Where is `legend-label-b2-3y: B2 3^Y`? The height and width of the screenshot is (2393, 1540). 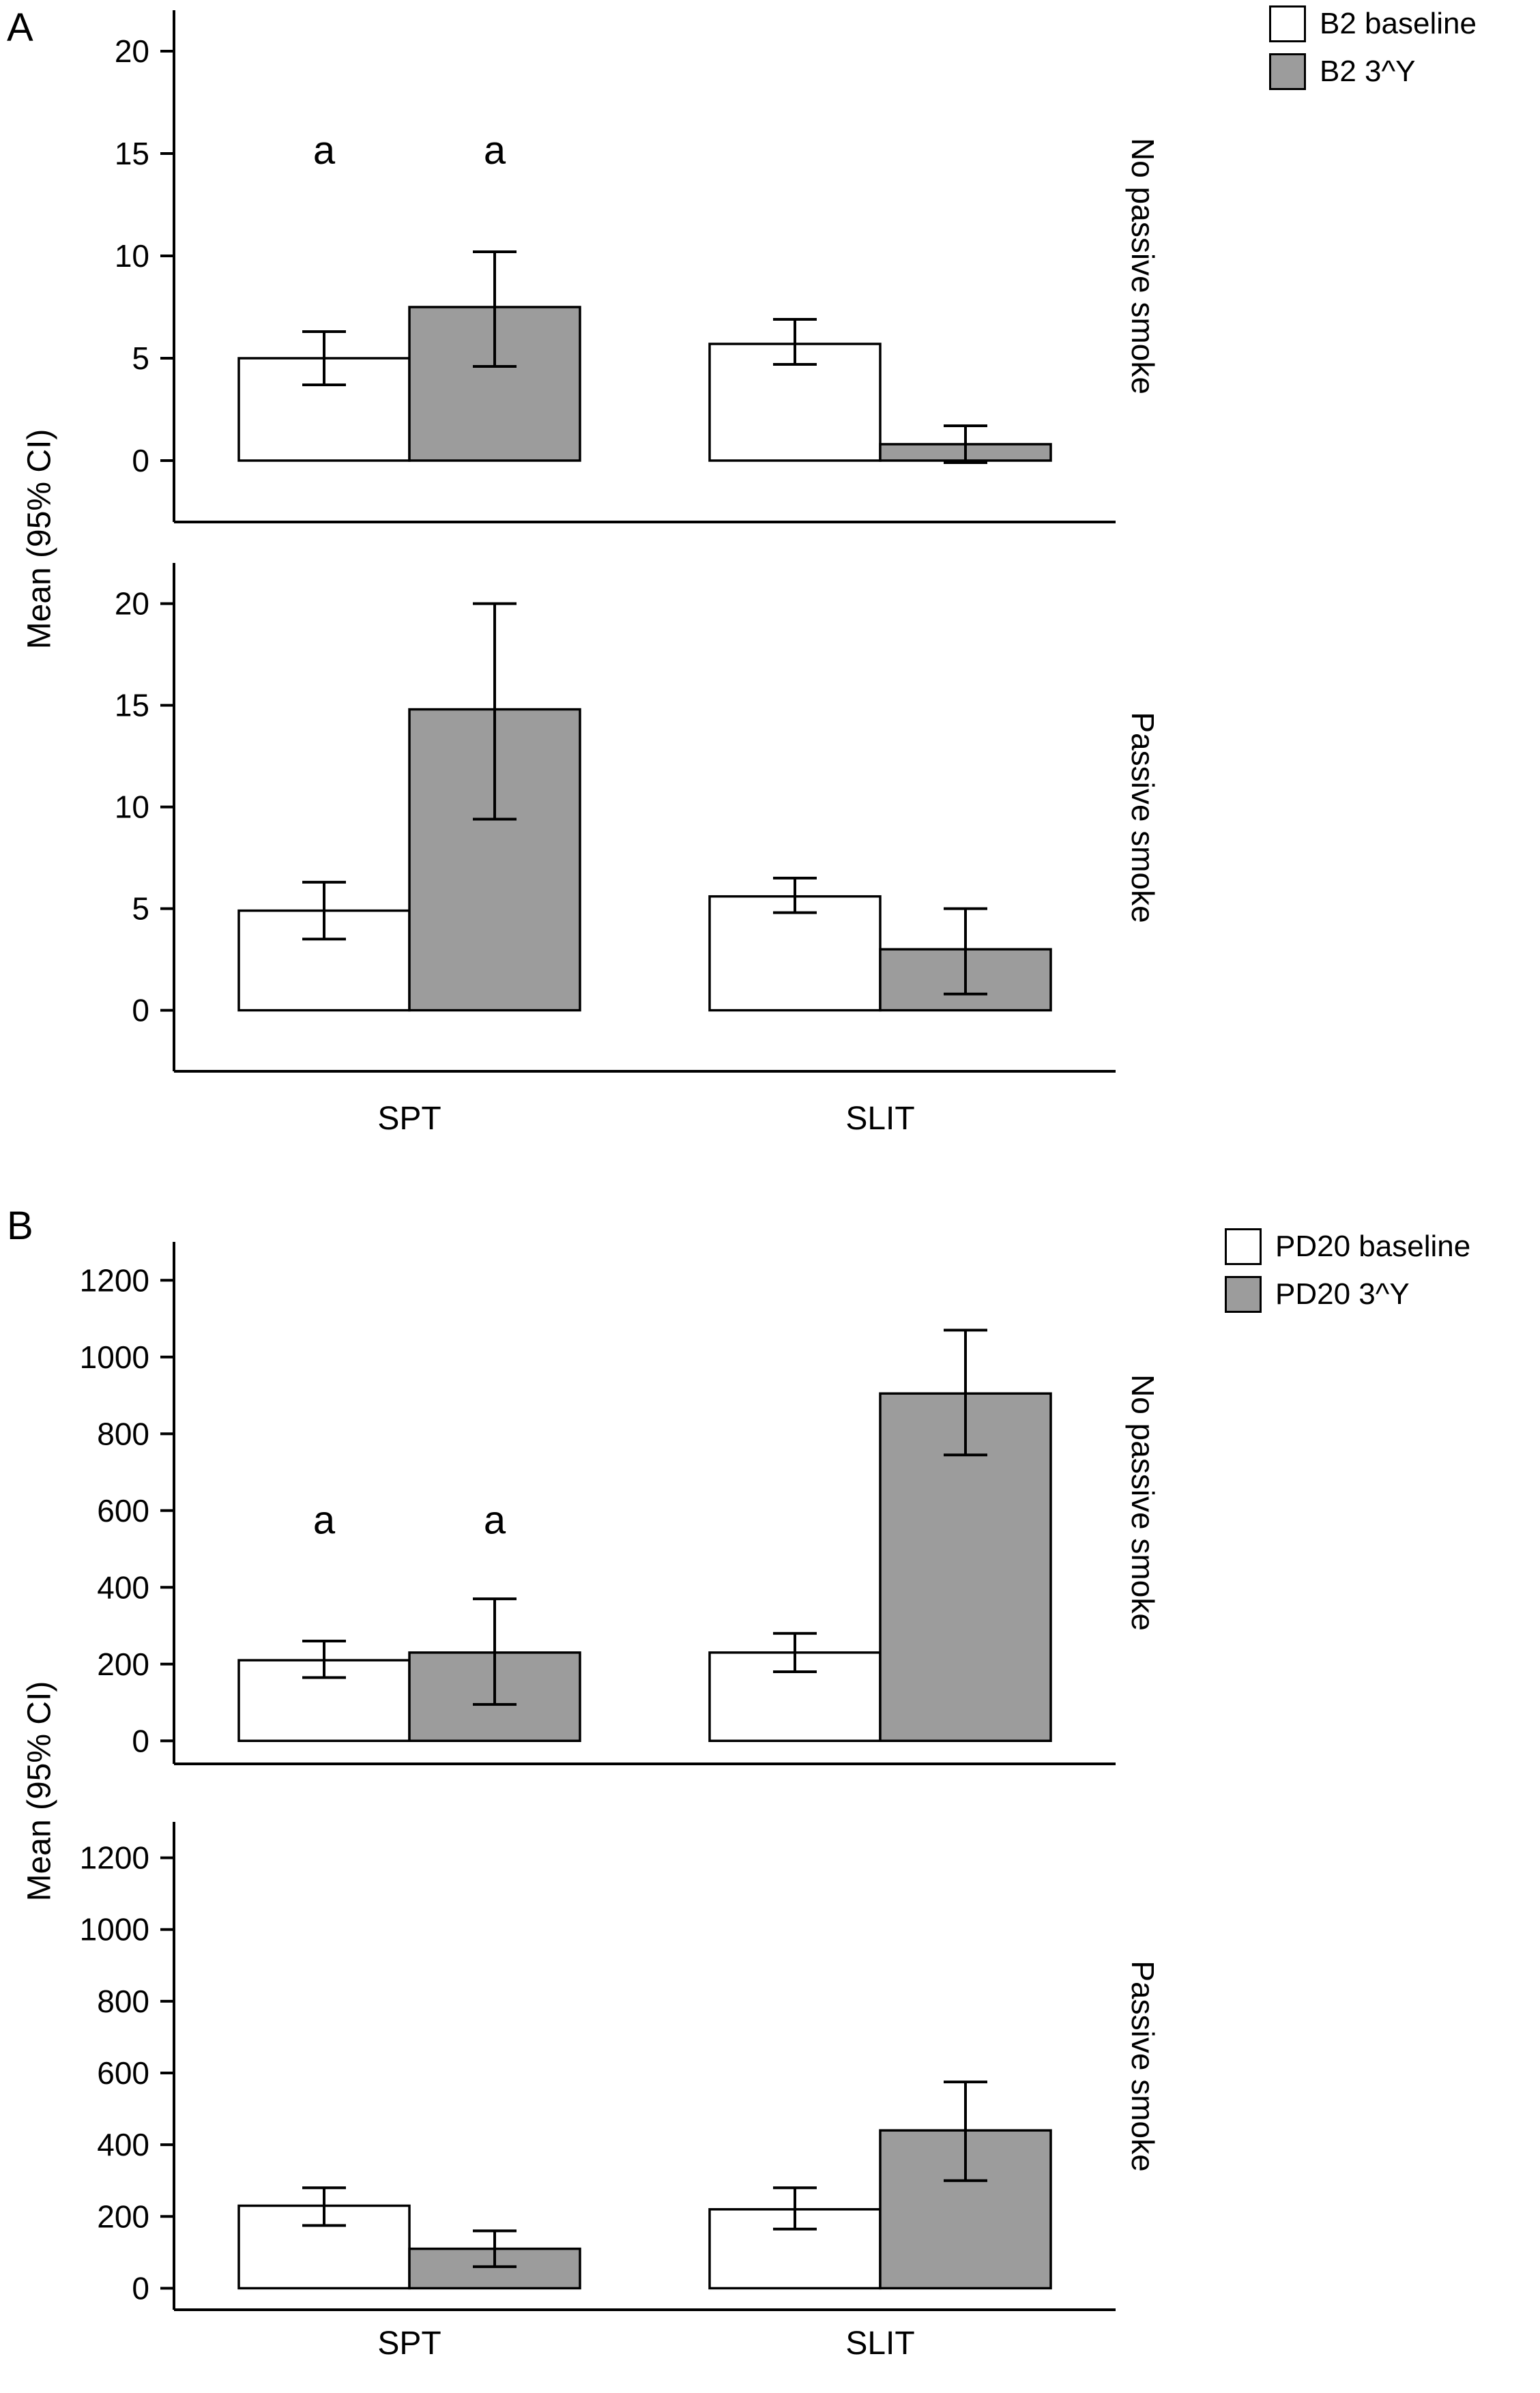 legend-label-b2-3y: B2 3^Y is located at coordinates (1368, 71).